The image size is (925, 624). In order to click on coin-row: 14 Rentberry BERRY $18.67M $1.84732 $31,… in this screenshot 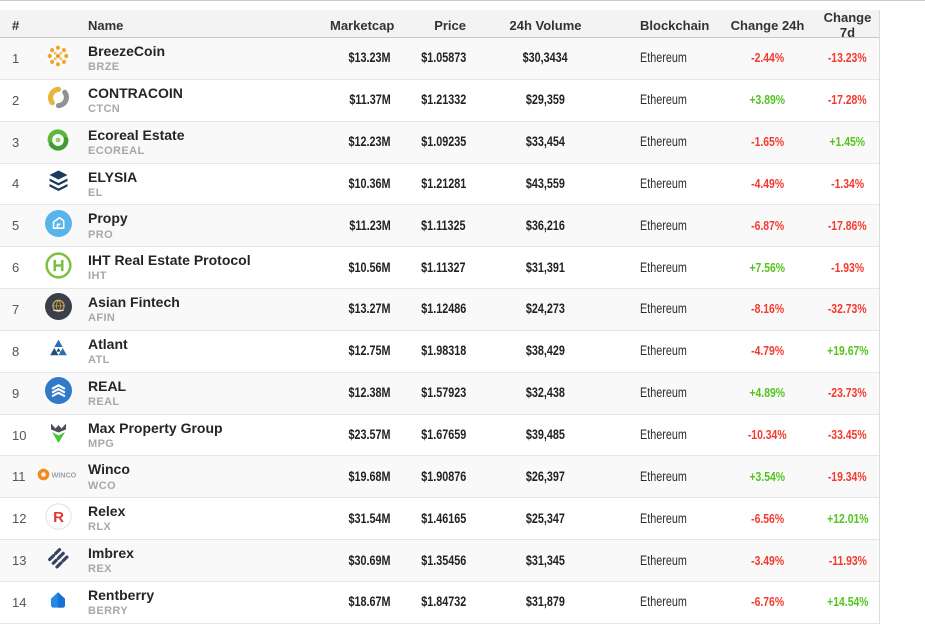, I will do `click(439, 602)`.